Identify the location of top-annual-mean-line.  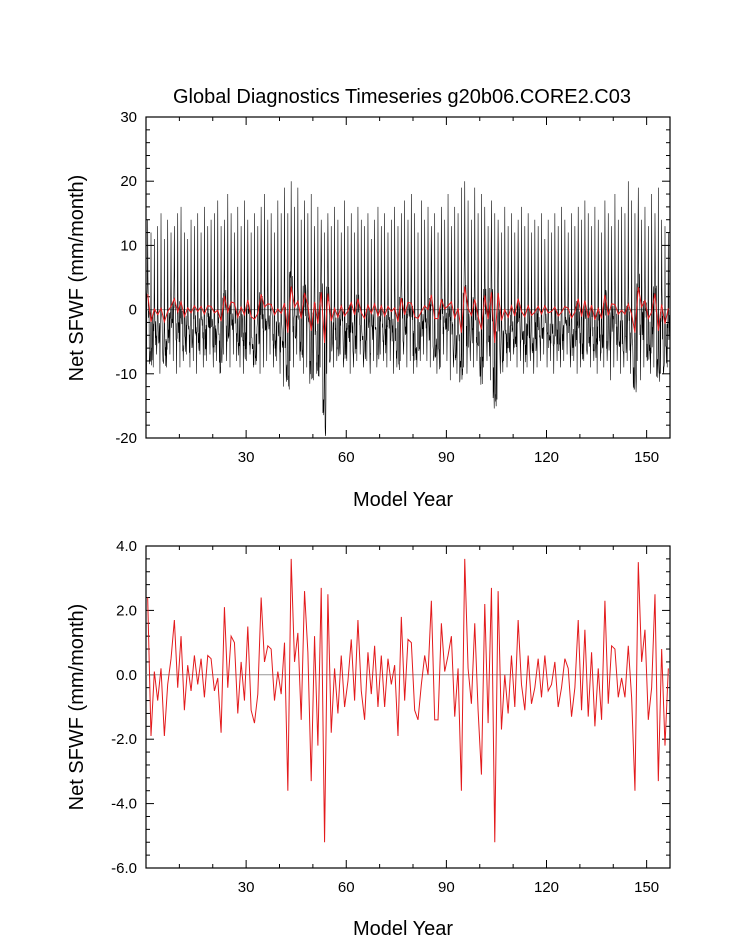
(408, 315).